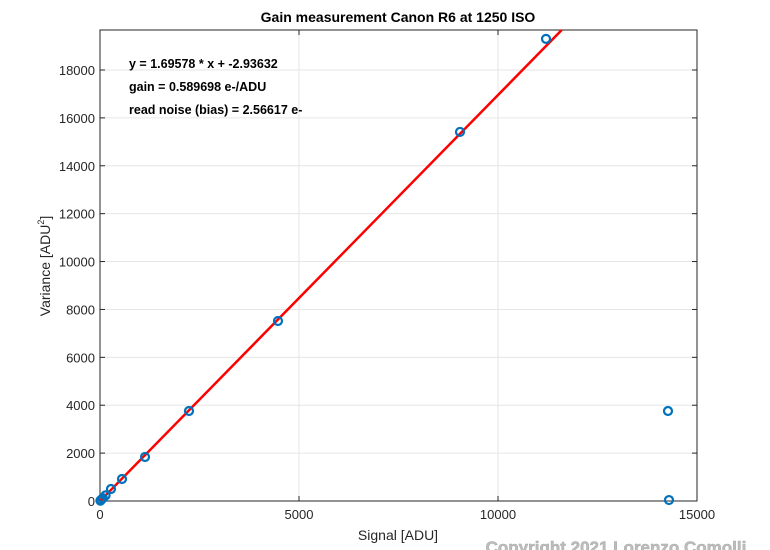  What do you see at coordinates (77, 262) in the screenshot?
I see `y-tick-label: 10000` at bounding box center [77, 262].